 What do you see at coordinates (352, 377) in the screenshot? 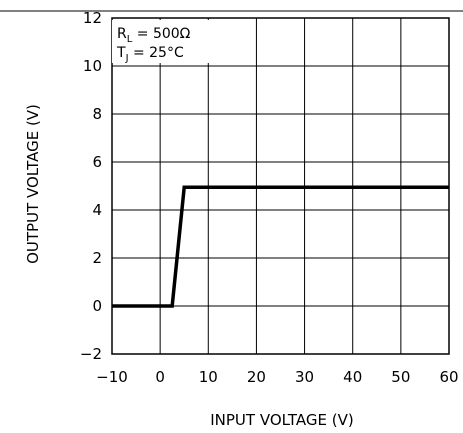
I see `x-tick-label: 40` at bounding box center [352, 377].